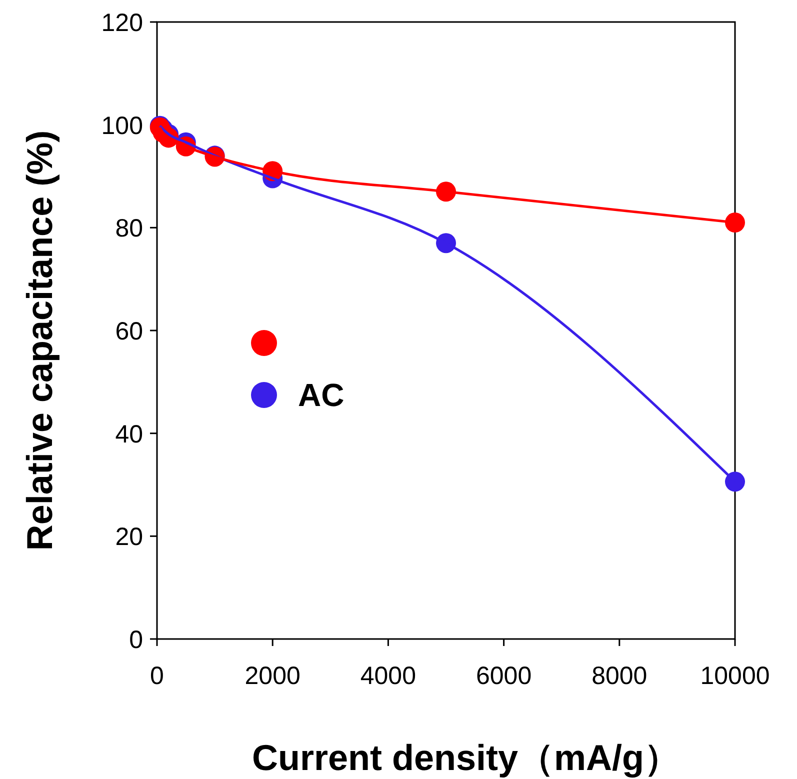  What do you see at coordinates (129, 537) in the screenshot?
I see `y-tick-label: 20` at bounding box center [129, 537].